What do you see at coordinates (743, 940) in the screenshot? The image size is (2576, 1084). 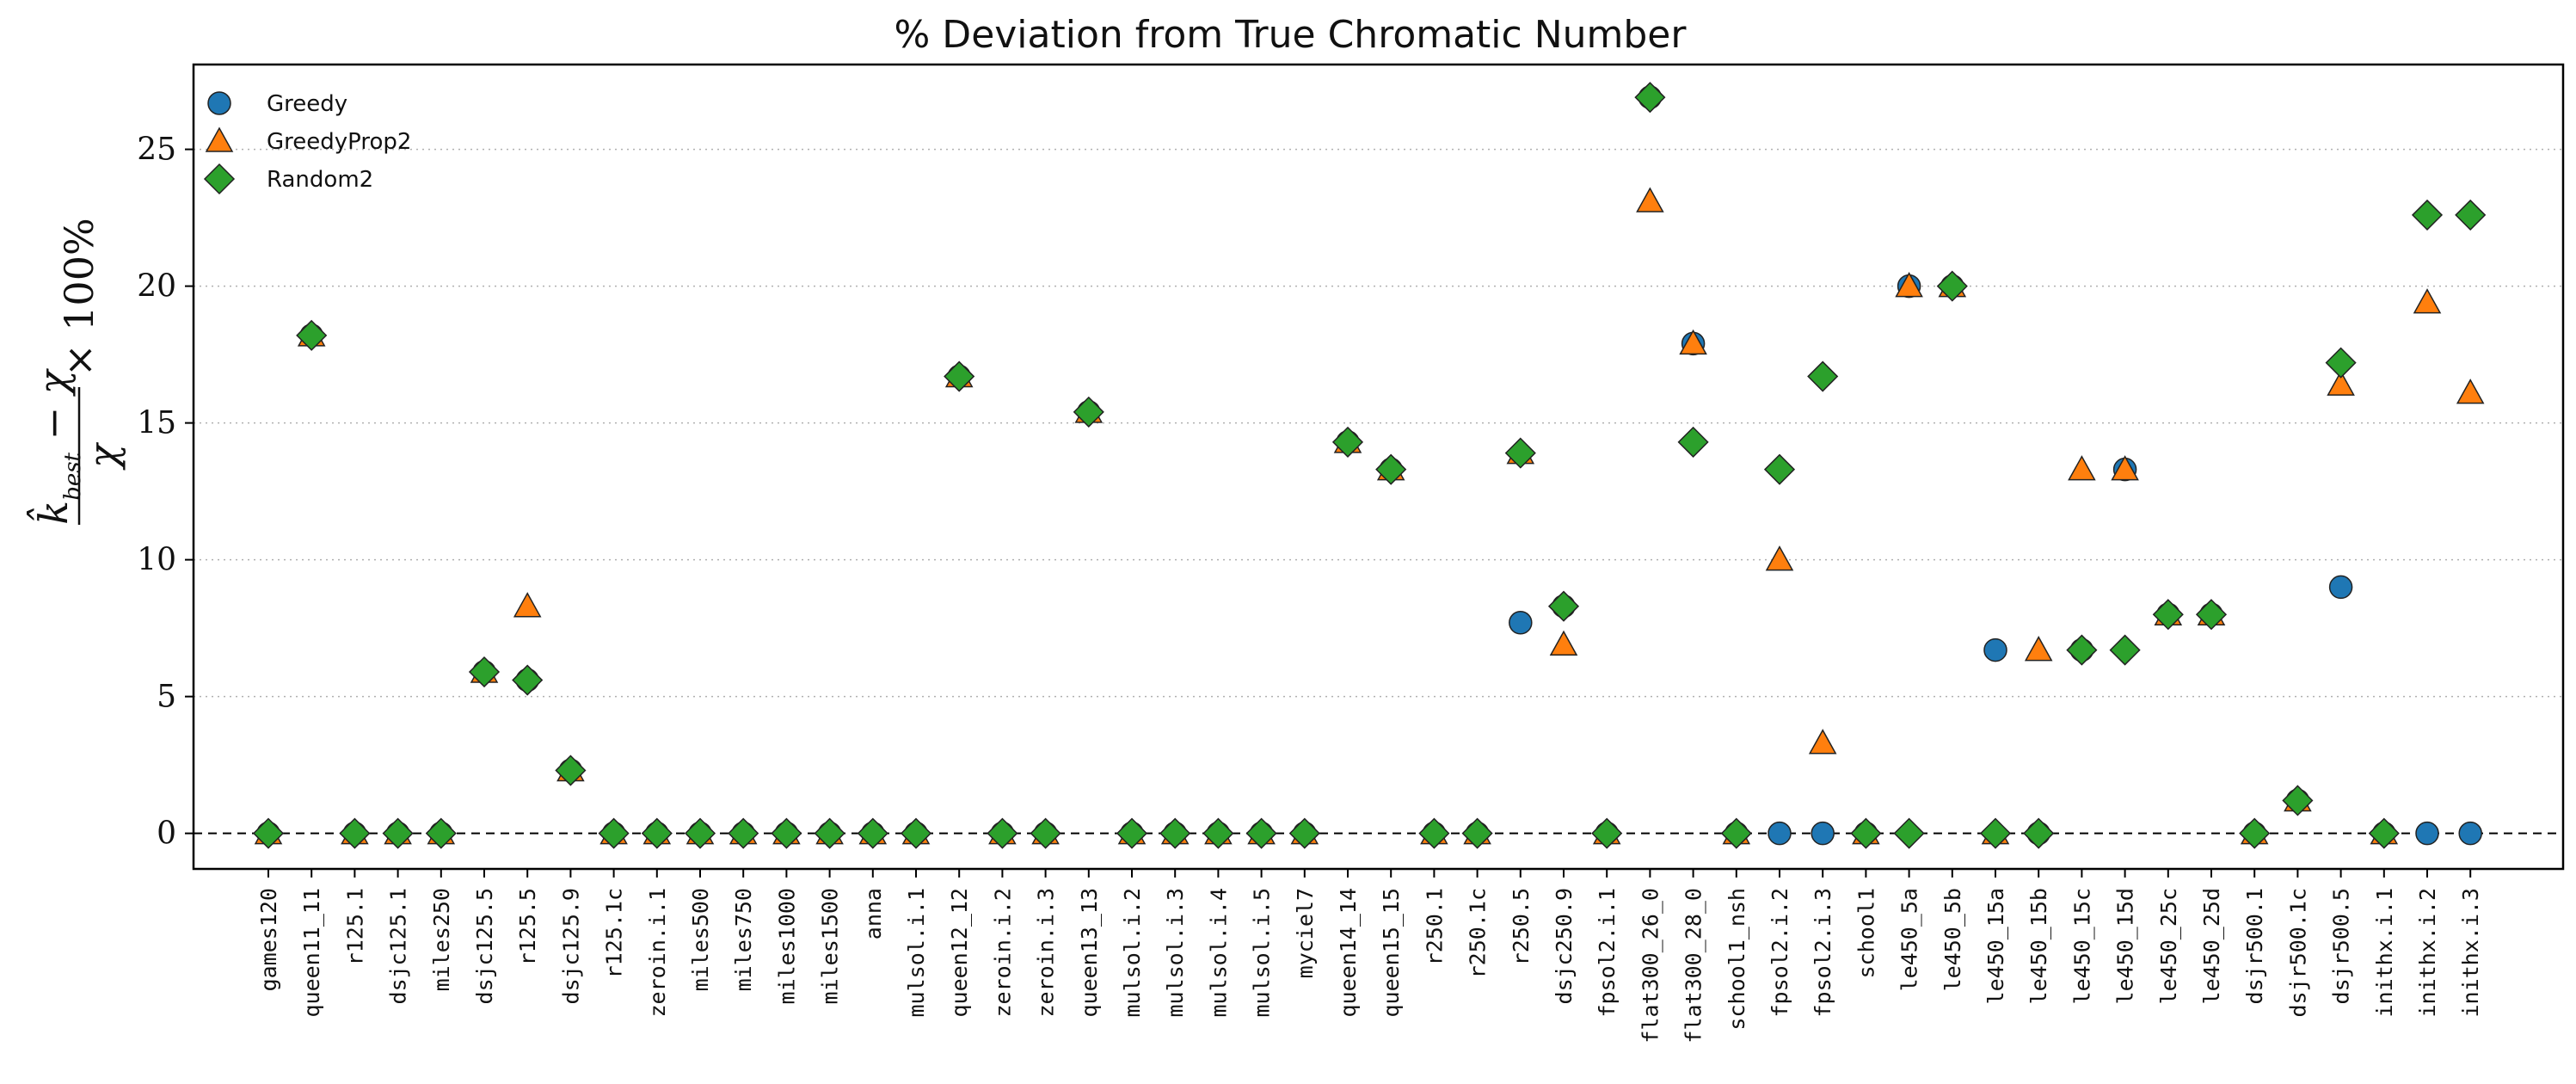 I see `x-tick-label: miles750` at bounding box center [743, 940].